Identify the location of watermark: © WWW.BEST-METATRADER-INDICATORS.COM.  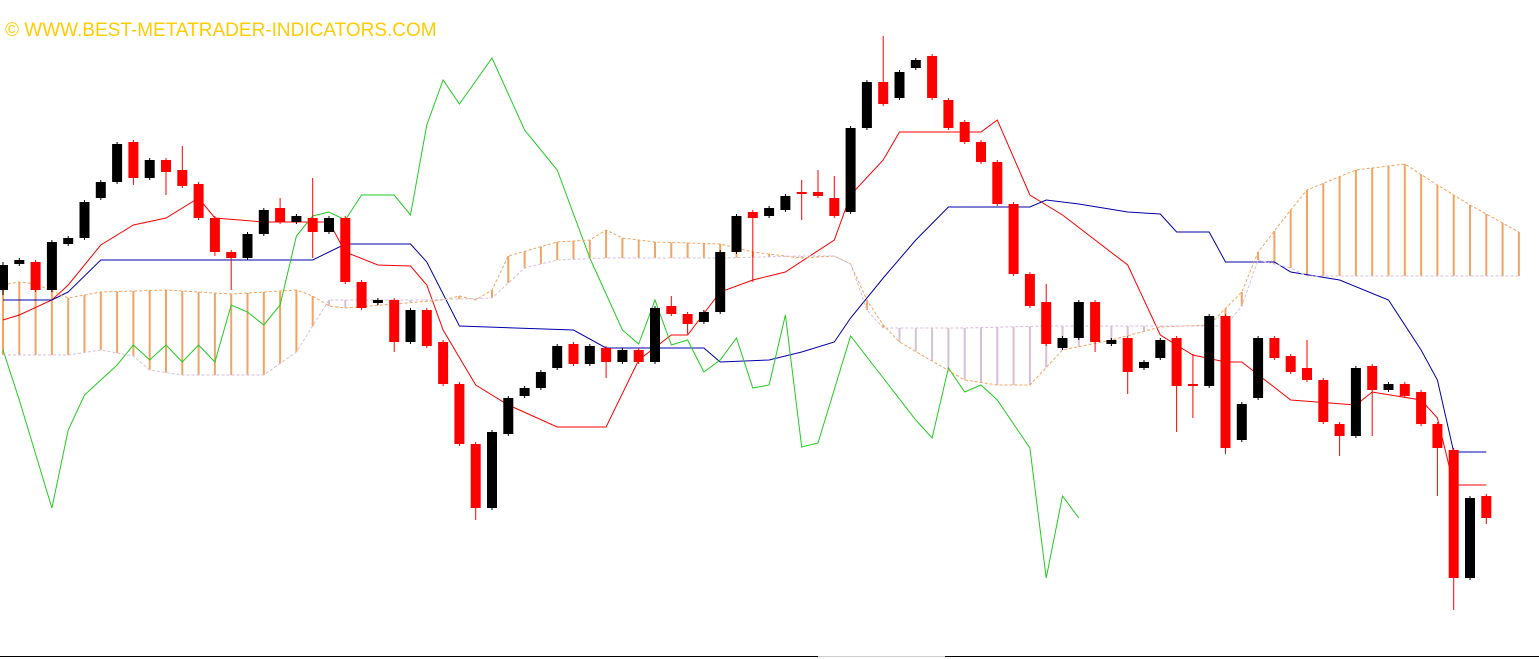
(221, 30).